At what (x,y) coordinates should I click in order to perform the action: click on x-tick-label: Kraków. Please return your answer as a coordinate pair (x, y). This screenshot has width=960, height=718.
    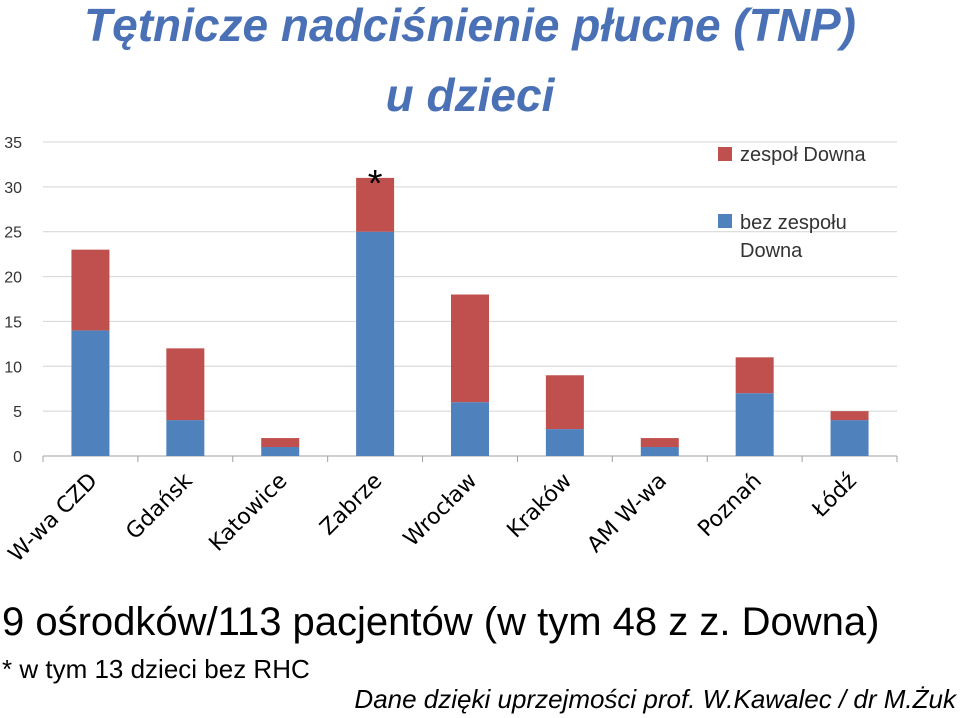
    Looking at the image, I should click on (540, 506).